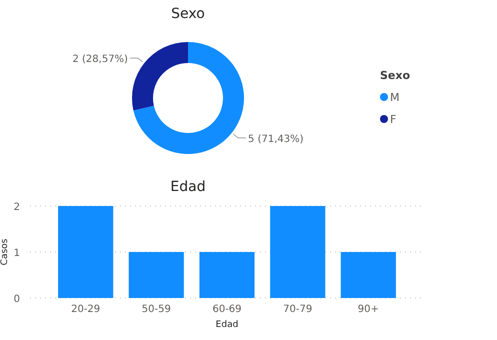 Image resolution: width=497 pixels, height=340 pixels. Describe the element at coordinates (100, 60) in the screenshot. I see `data-label: 2 (28,57%)` at that location.